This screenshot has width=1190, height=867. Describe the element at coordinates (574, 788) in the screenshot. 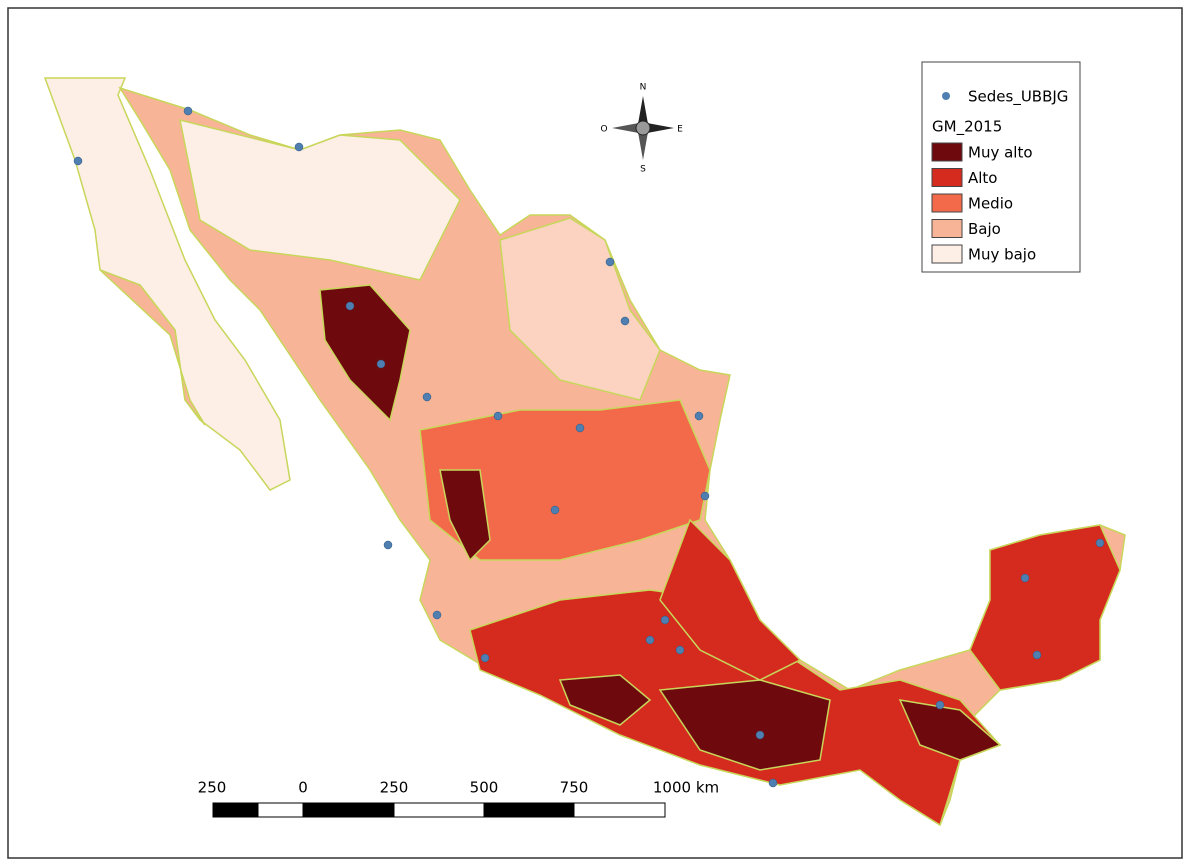

I see `scale-label: 750` at that location.